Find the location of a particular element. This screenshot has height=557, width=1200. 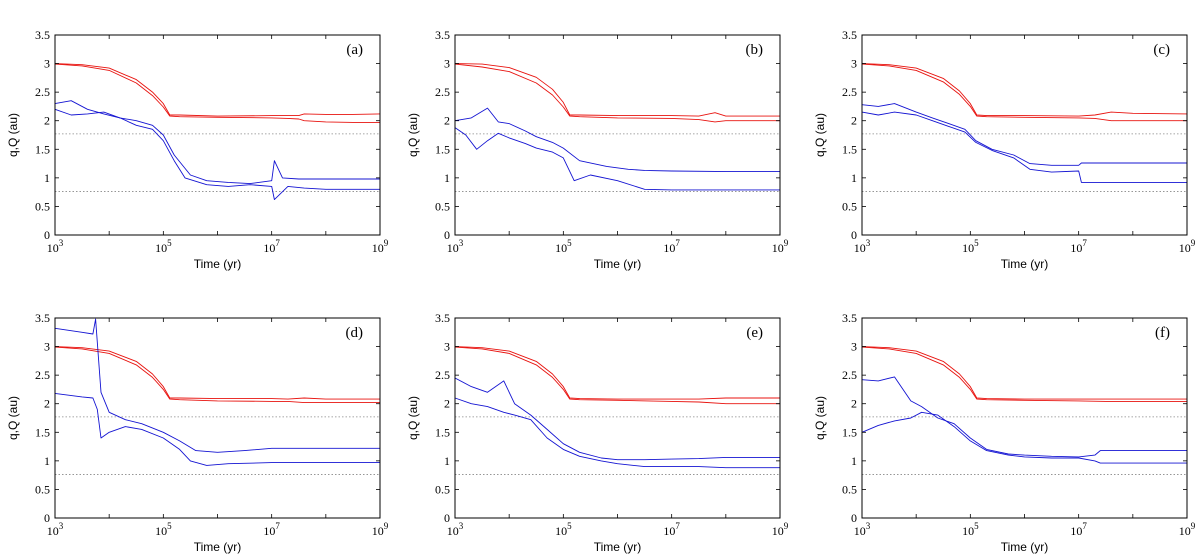

panel-label: (a) is located at coordinates (354, 50).